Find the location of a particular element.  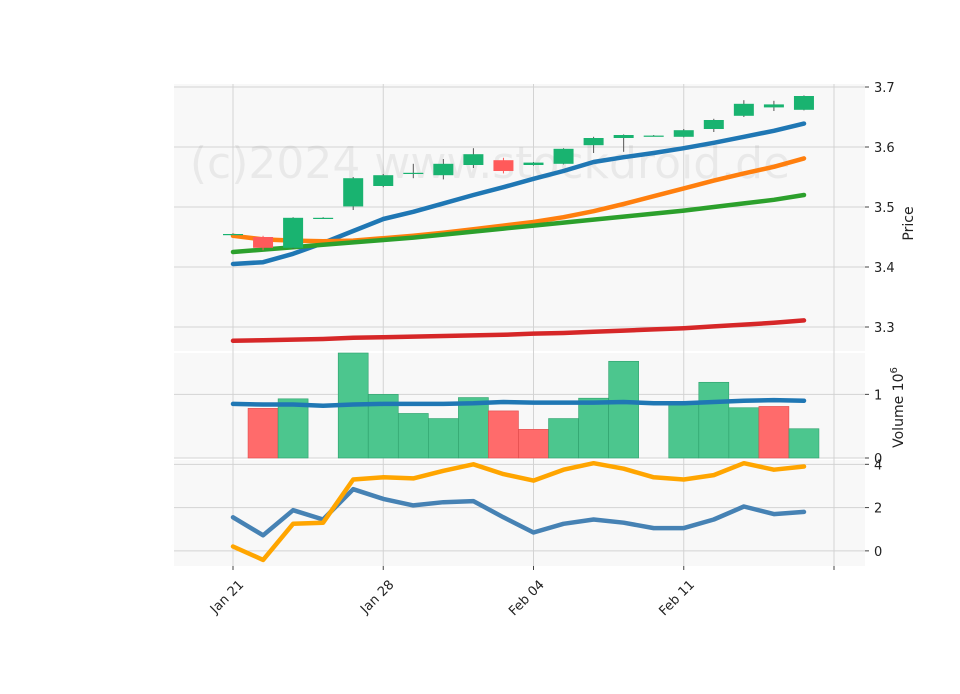

indicator-y-tick-label: 0 is located at coordinates (878, 552).